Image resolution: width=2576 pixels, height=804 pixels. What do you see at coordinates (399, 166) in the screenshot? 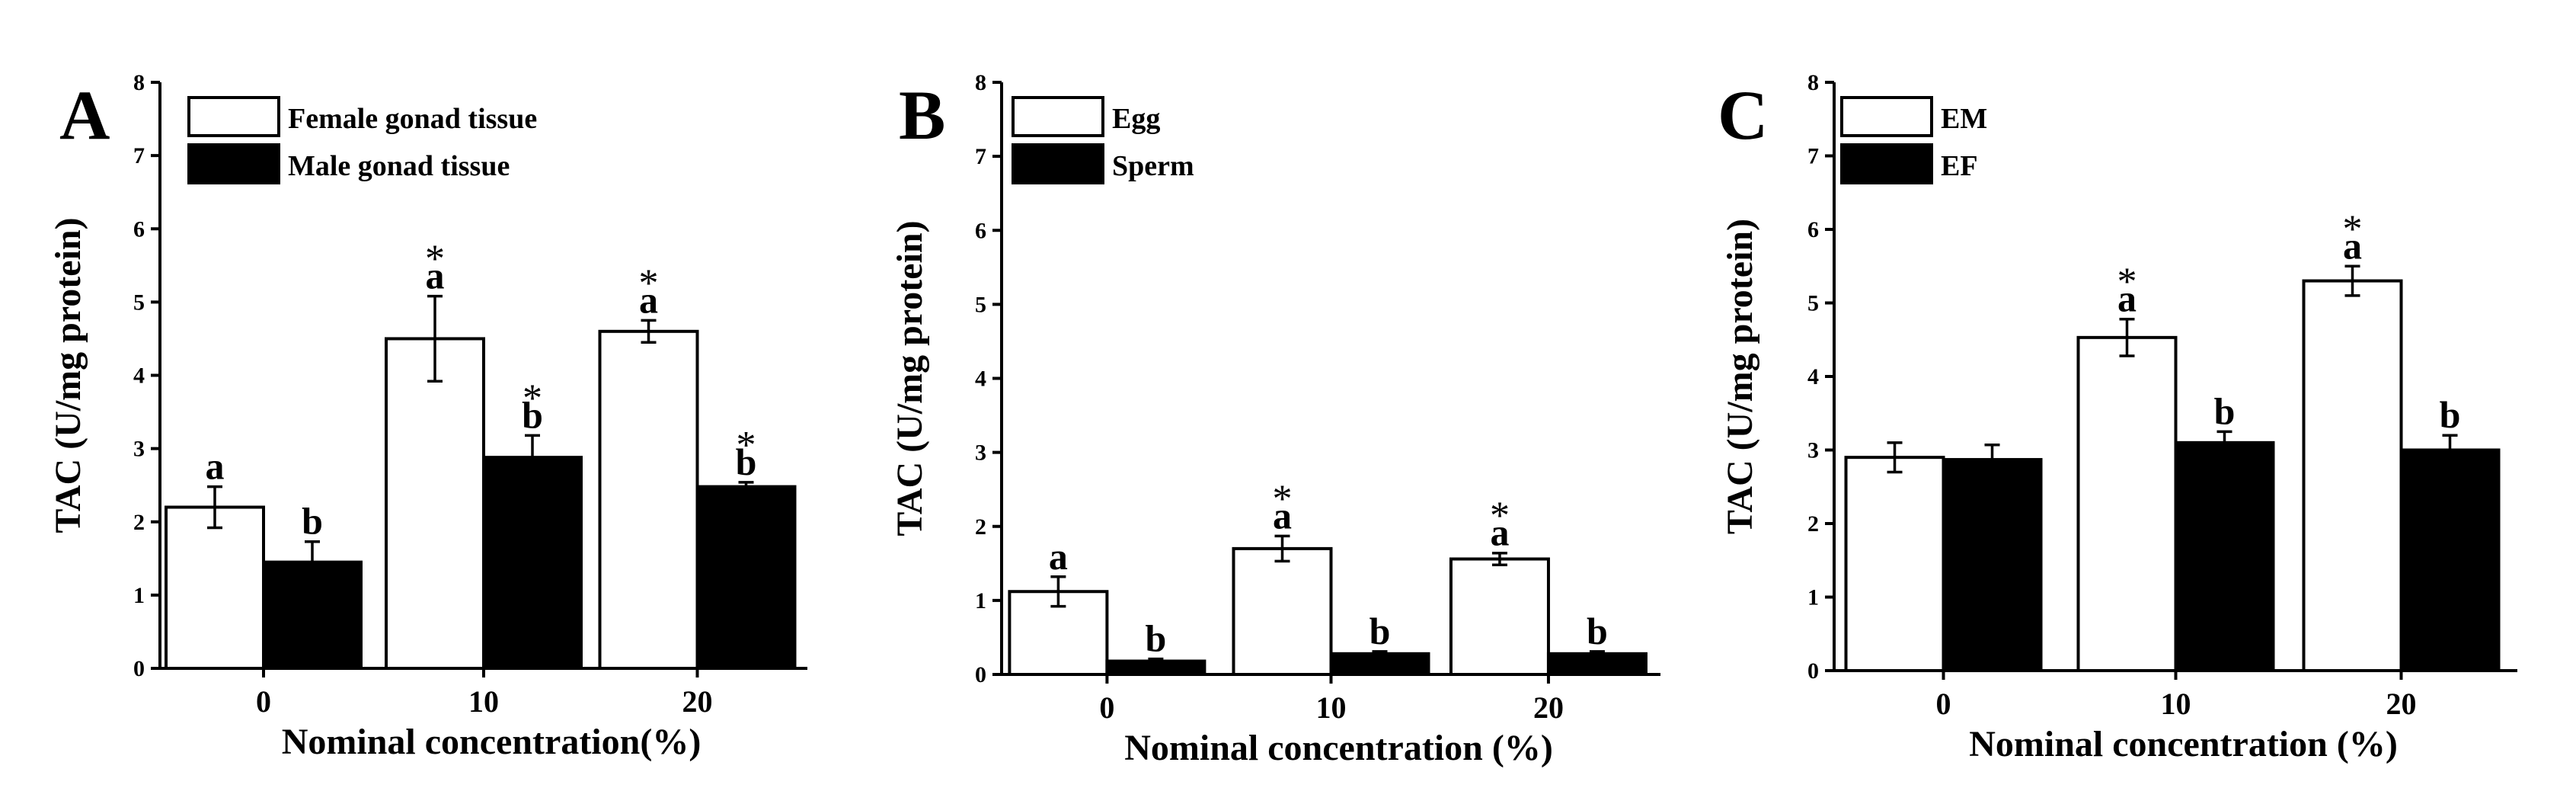
I see `legend-label: Male gonad tissue` at bounding box center [399, 166].